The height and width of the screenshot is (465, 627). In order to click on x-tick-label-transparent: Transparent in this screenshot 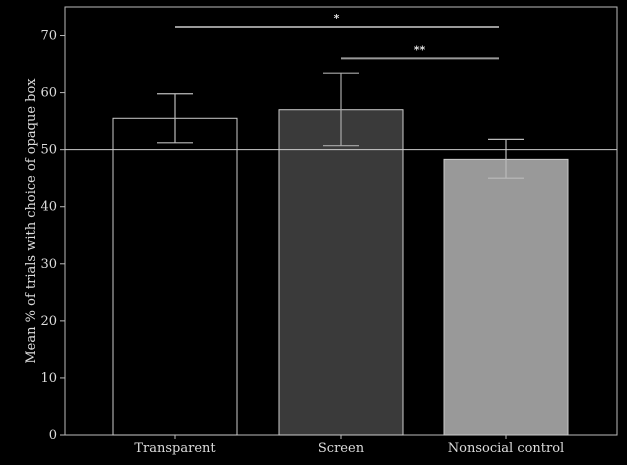, I will do `click(175, 448)`.